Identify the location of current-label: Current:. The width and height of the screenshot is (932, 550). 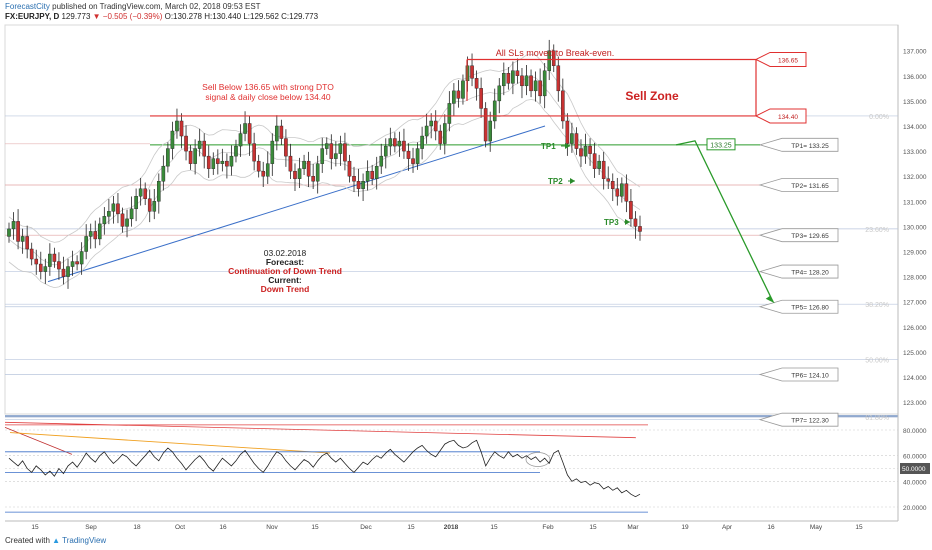
(285, 280).